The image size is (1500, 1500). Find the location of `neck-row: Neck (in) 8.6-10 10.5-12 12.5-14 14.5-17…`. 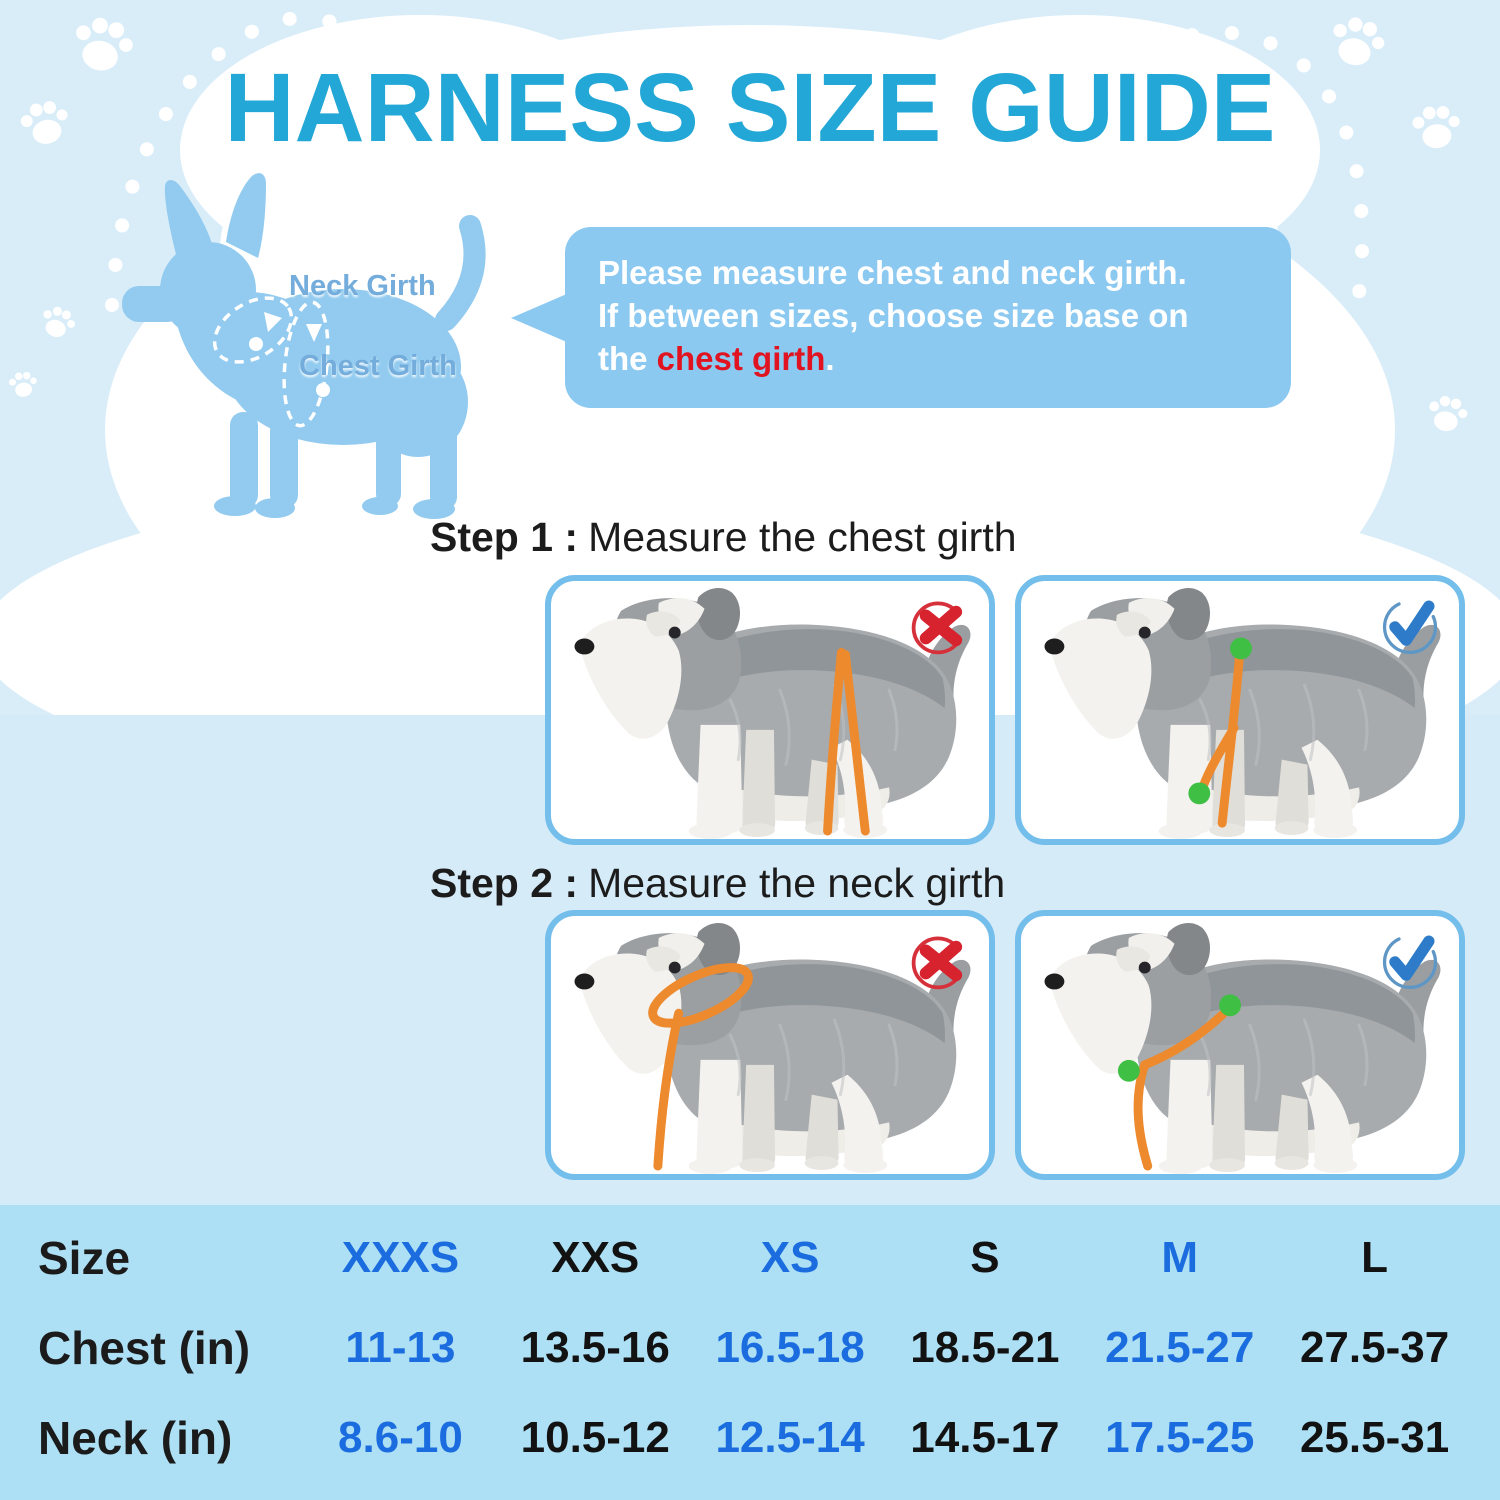

neck-row: Neck (in) 8.6-10 10.5-12 12.5-14 14.5-17… is located at coordinates (750, 1438).